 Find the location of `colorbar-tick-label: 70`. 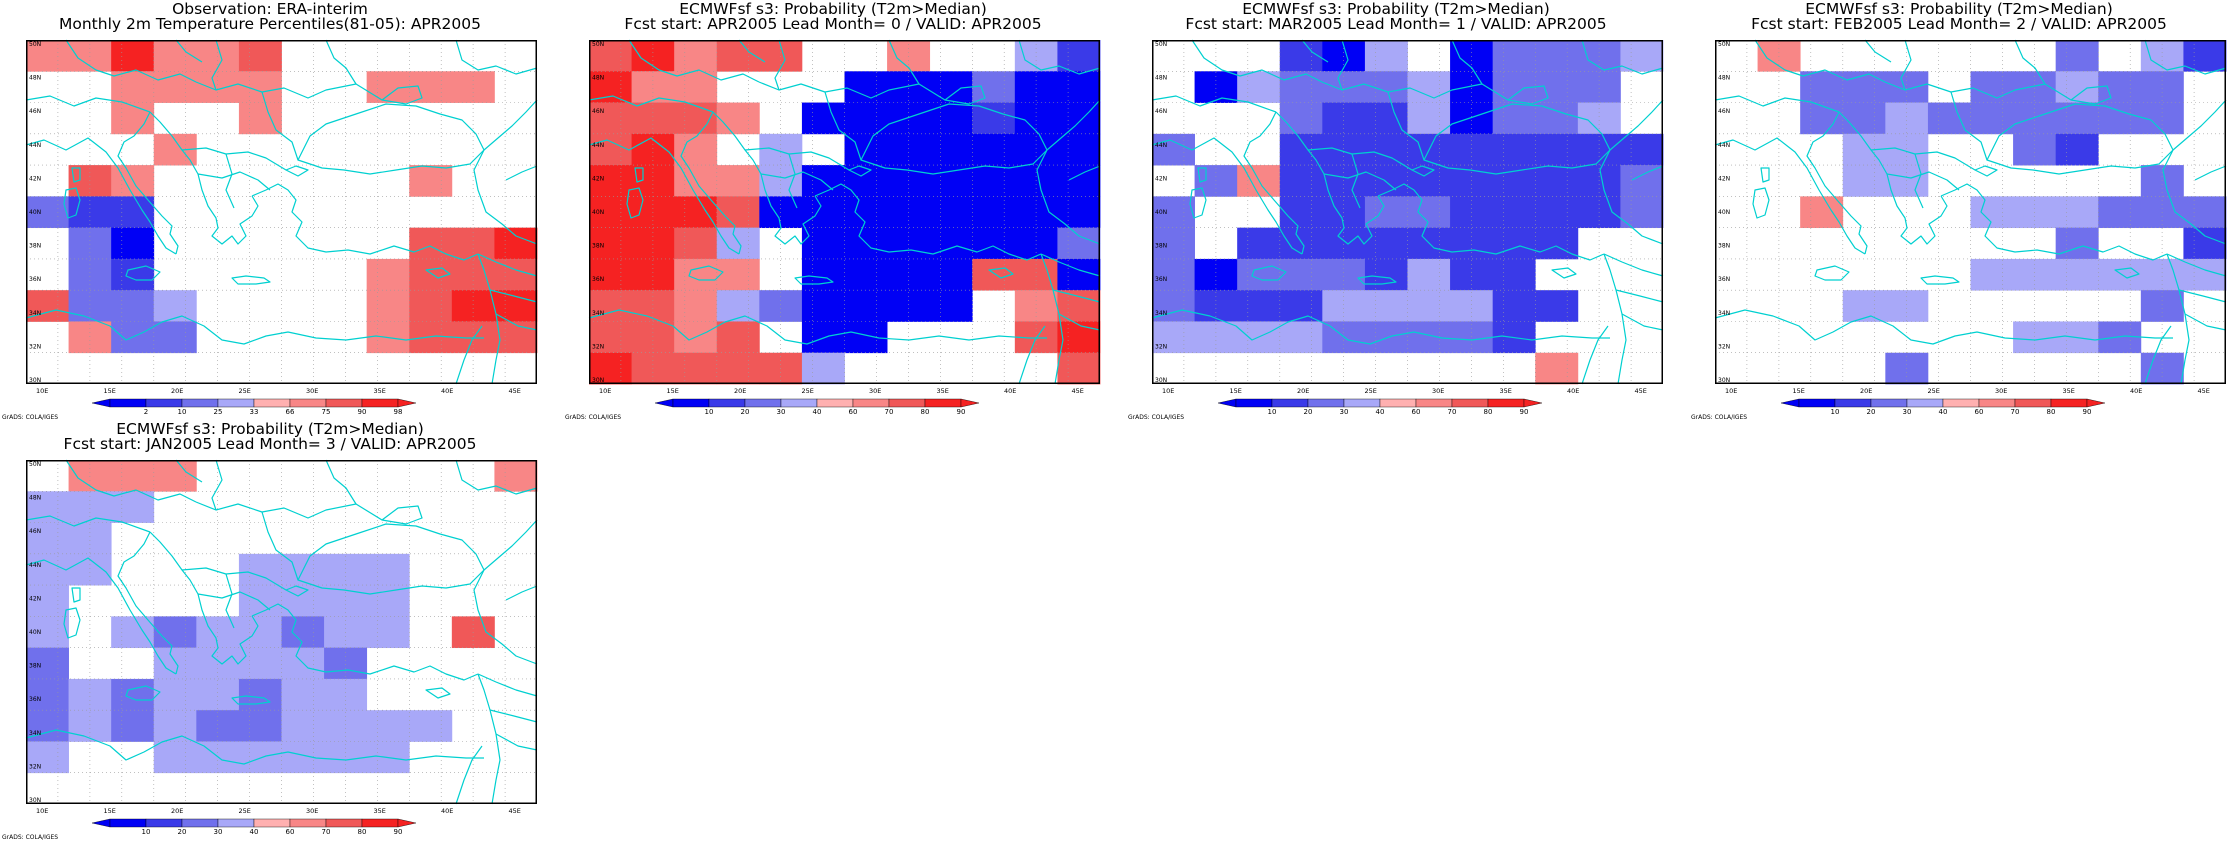

colorbar-tick-label: 70 is located at coordinates (326, 832).